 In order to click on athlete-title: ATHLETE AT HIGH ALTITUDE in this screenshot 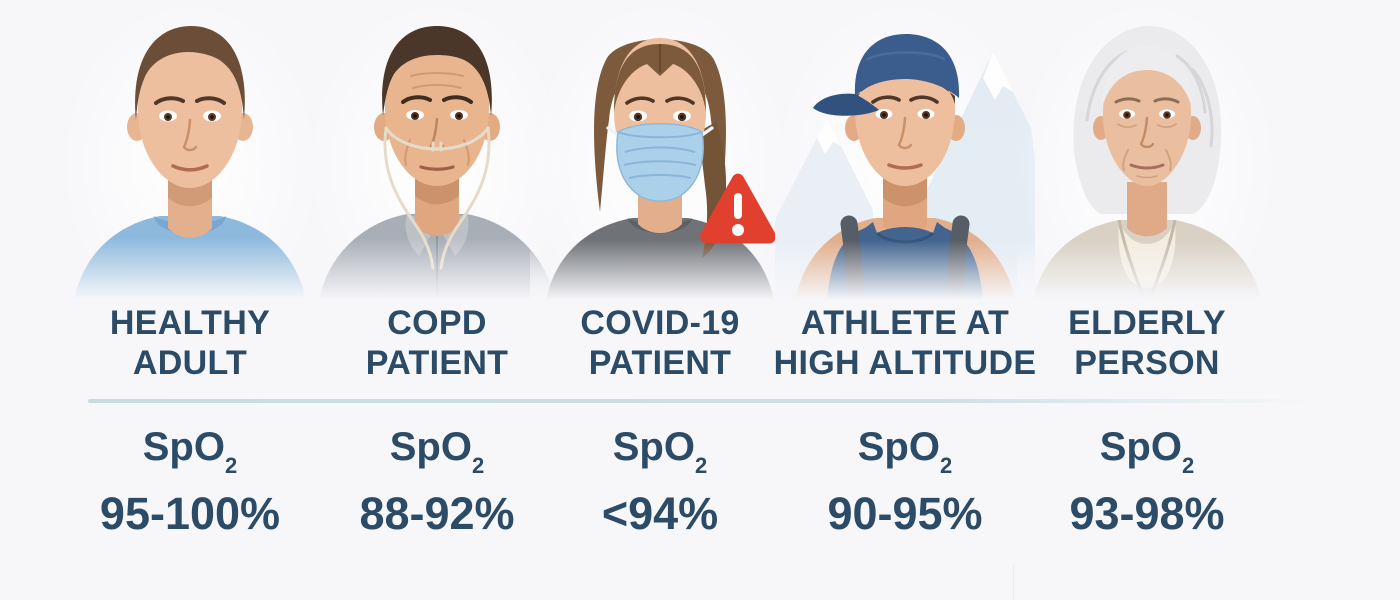, I will do `click(905, 343)`.